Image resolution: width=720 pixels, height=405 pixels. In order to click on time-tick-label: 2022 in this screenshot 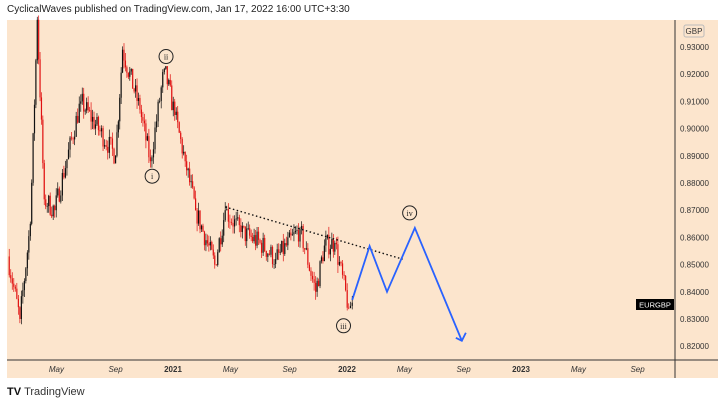, I will do `click(347, 369)`.